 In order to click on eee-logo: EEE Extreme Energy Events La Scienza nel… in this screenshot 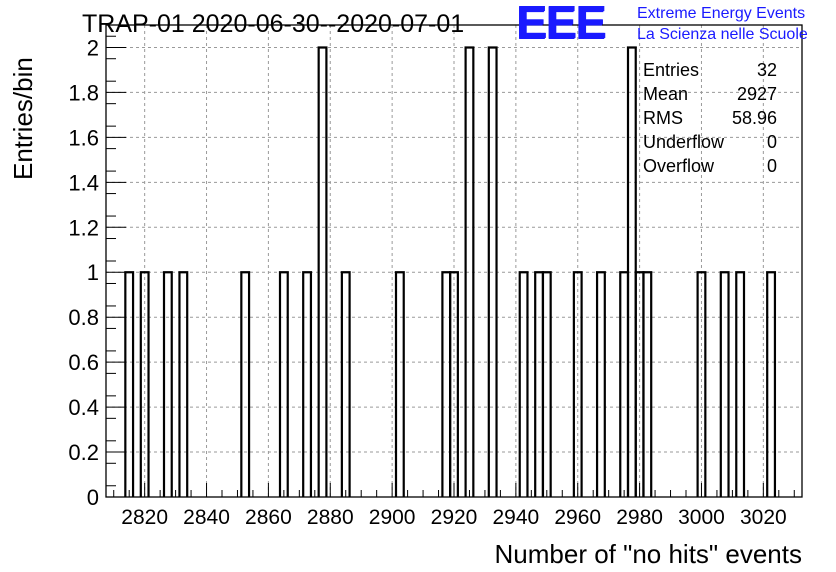, I will do `click(675, 24)`.